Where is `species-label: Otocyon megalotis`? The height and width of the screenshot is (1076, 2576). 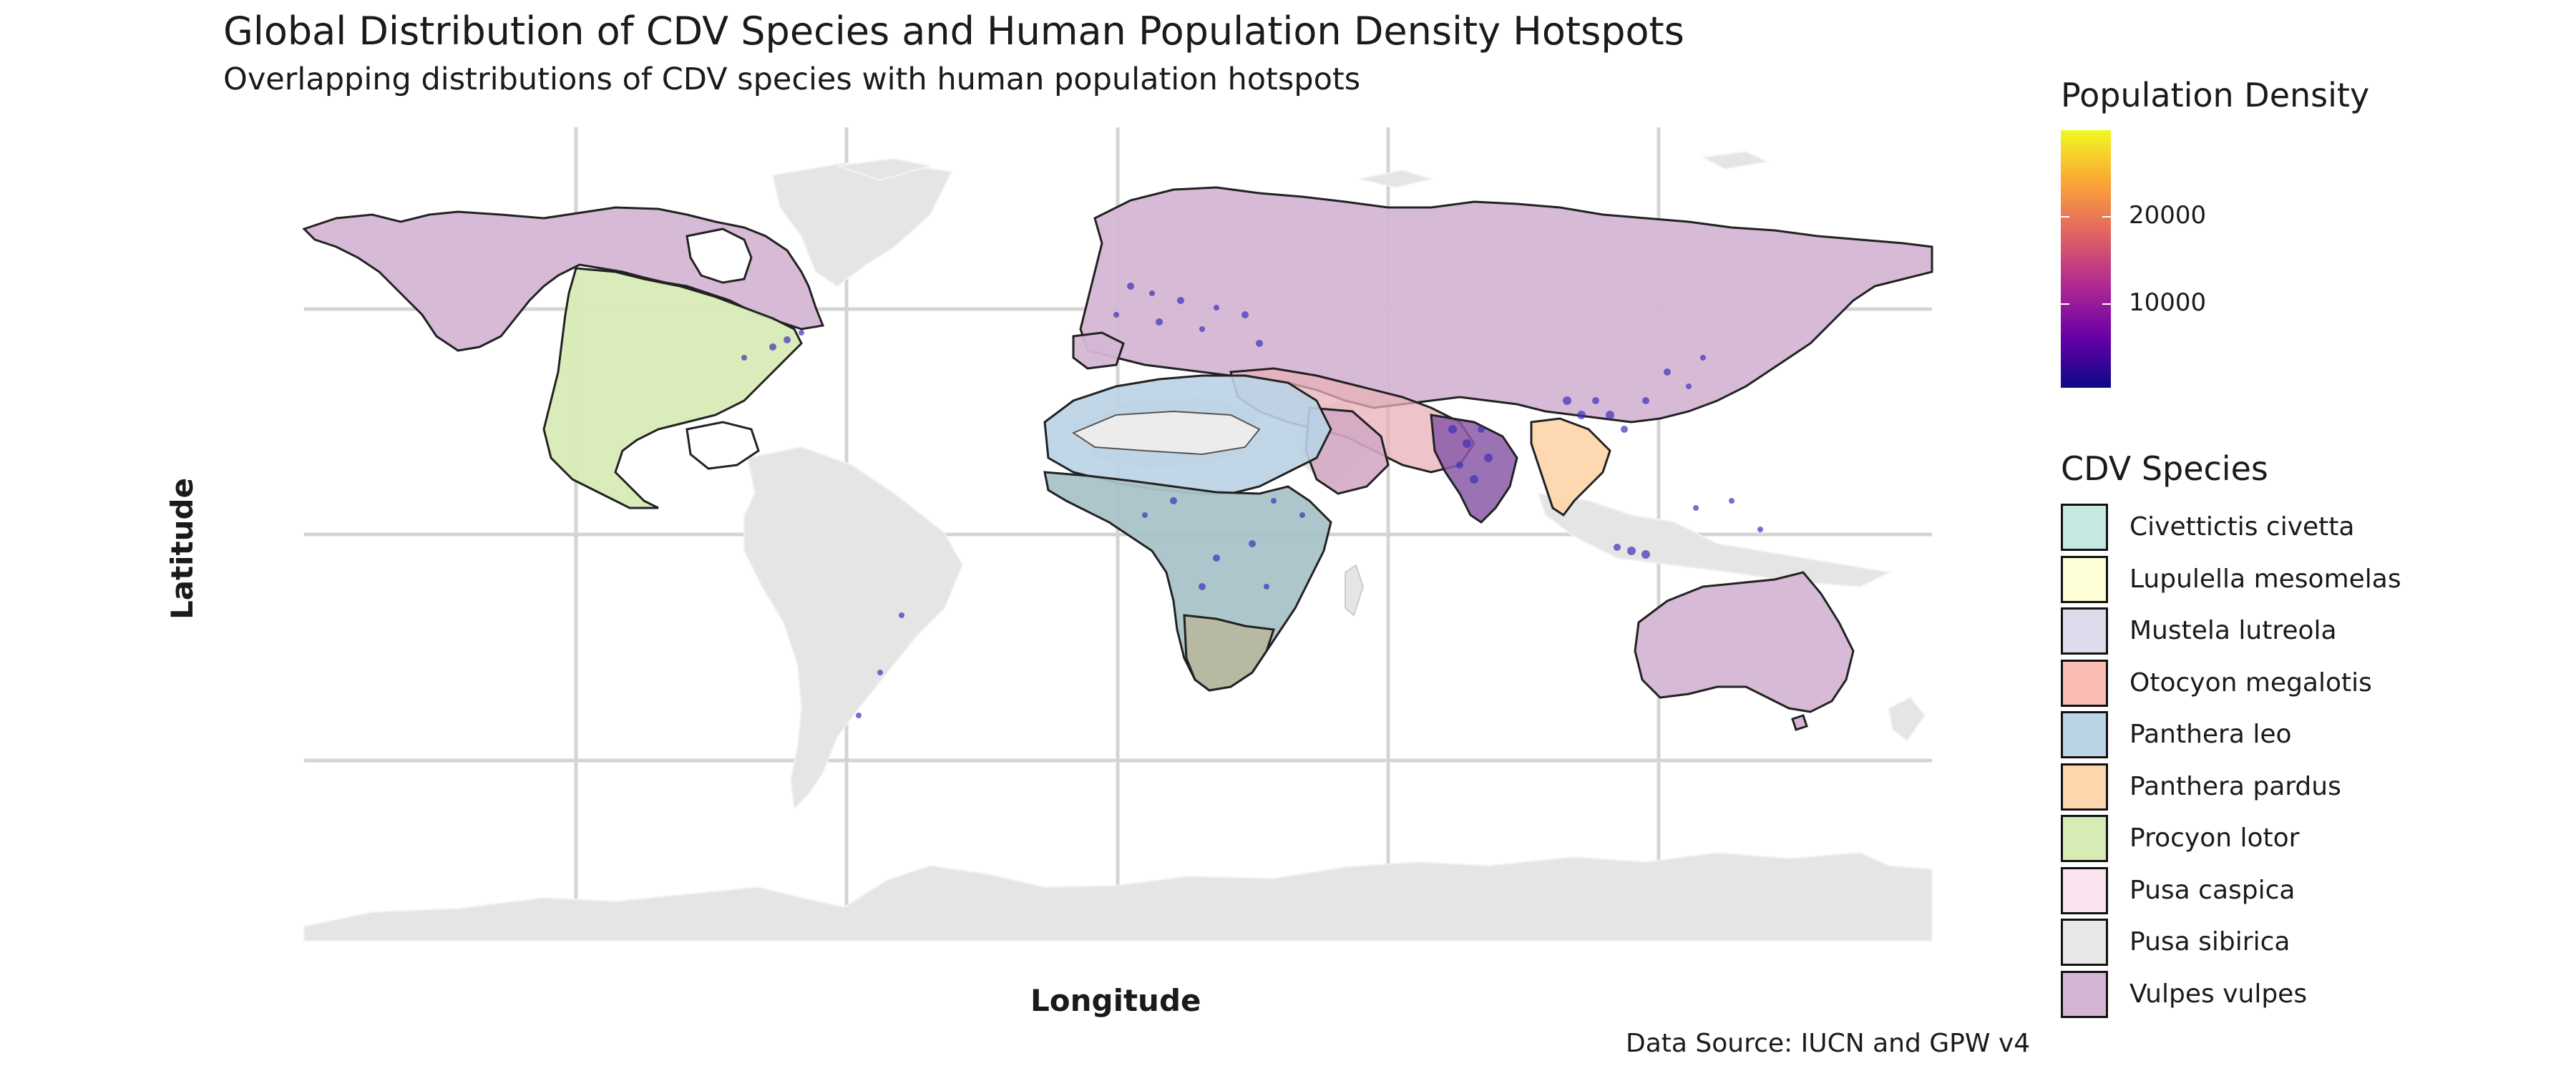
species-label: Otocyon megalotis is located at coordinates (2250, 682).